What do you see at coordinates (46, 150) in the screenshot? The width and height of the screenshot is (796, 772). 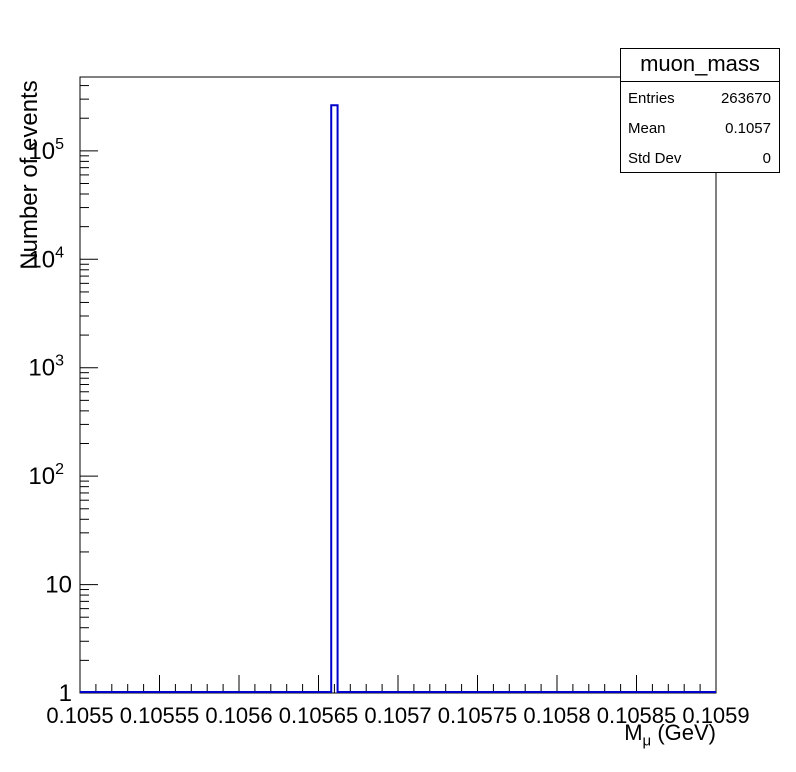 I see `y-tick-label: 10⁵` at bounding box center [46, 150].